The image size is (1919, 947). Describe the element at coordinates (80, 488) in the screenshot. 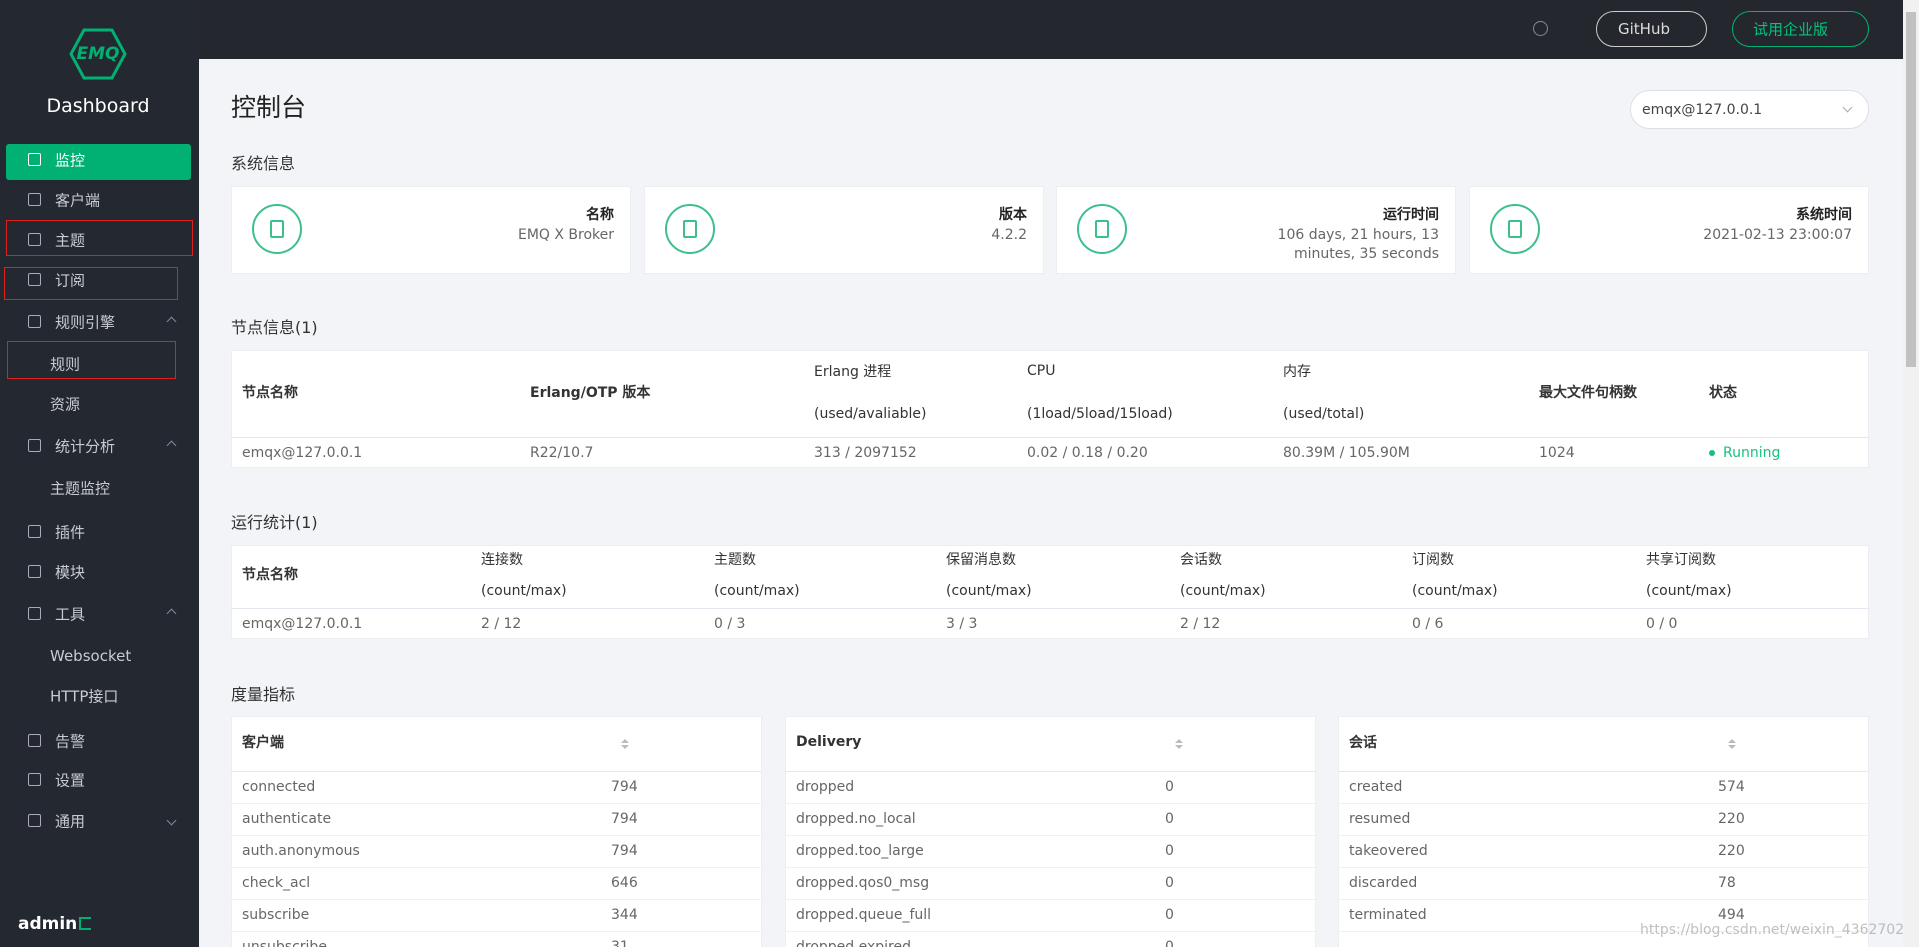

I see `submenu-item: 主题监控` at that location.